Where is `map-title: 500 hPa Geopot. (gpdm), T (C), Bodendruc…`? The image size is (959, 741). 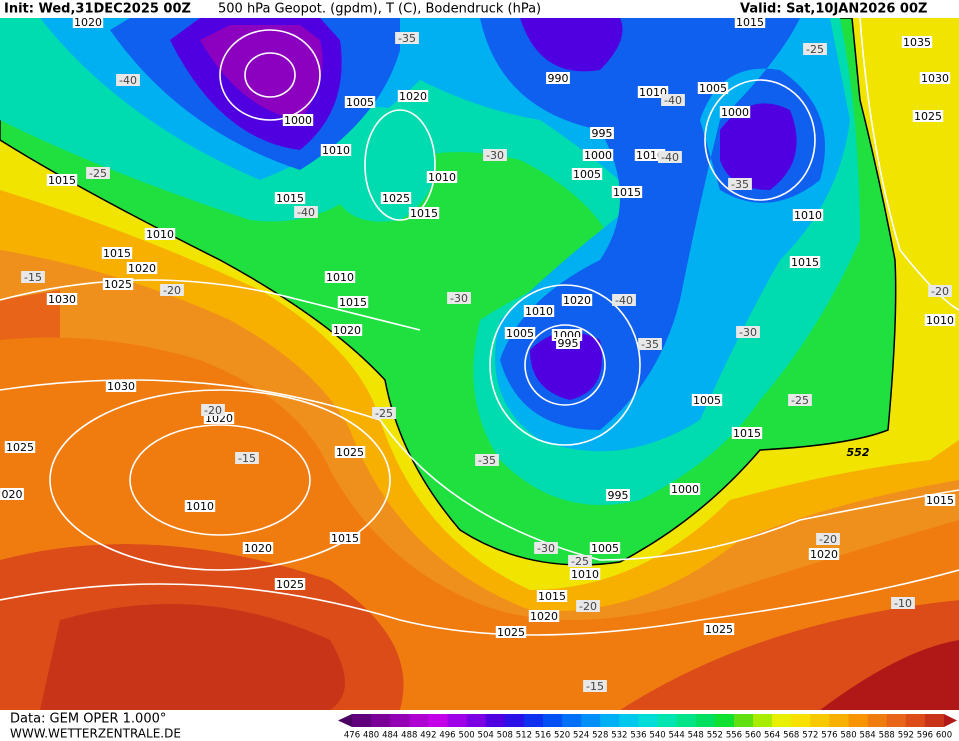 map-title: 500 hPa Geopot. (gpdm), T (C), Bodendruc… is located at coordinates (379, 9).